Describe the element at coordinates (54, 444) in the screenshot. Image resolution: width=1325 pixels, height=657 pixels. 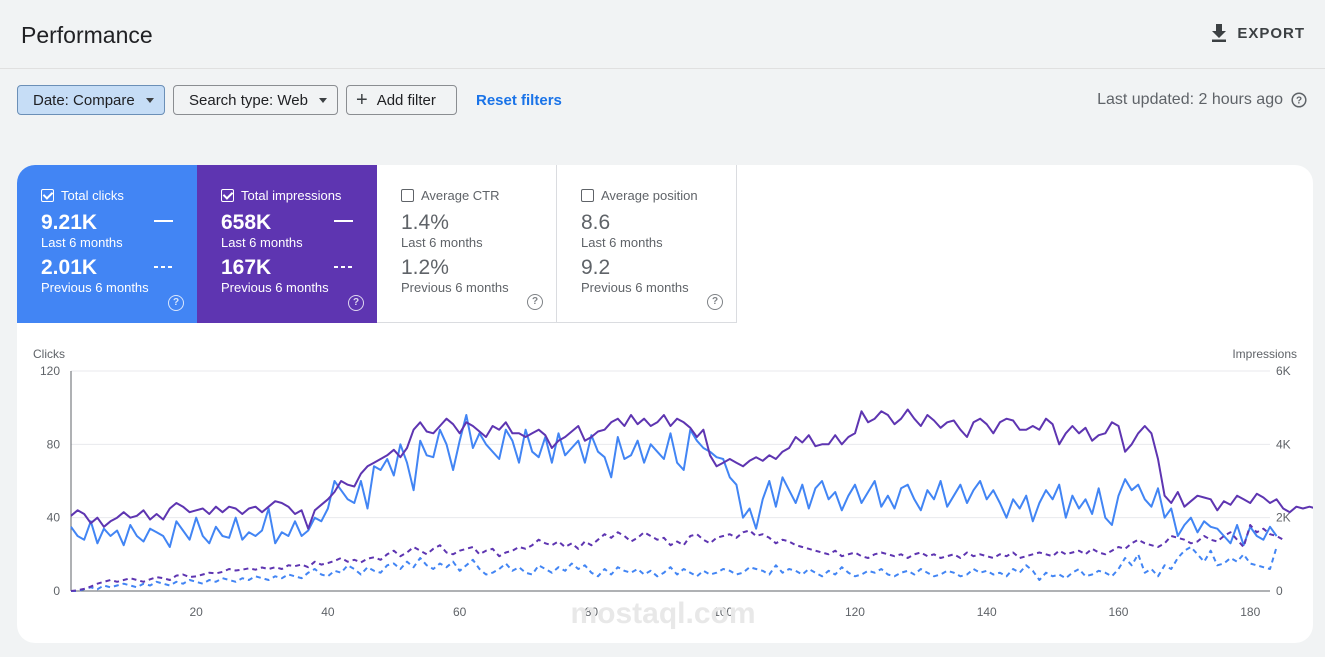
I see `y-tick-left: 80` at that location.